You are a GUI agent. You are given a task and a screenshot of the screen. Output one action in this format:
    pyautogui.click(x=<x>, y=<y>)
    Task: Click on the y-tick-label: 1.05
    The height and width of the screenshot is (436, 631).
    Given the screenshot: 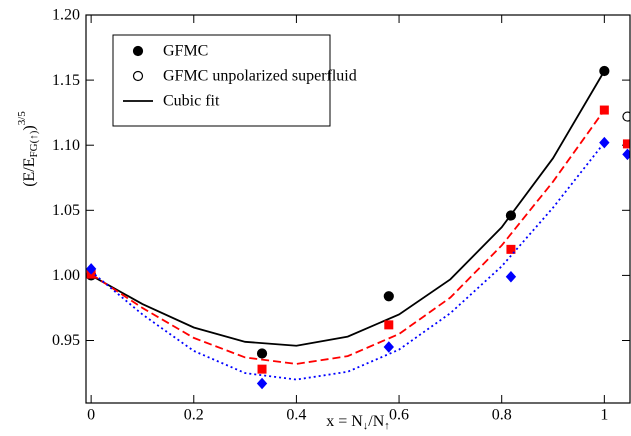 What is the action you would take?
    pyautogui.click(x=66, y=210)
    